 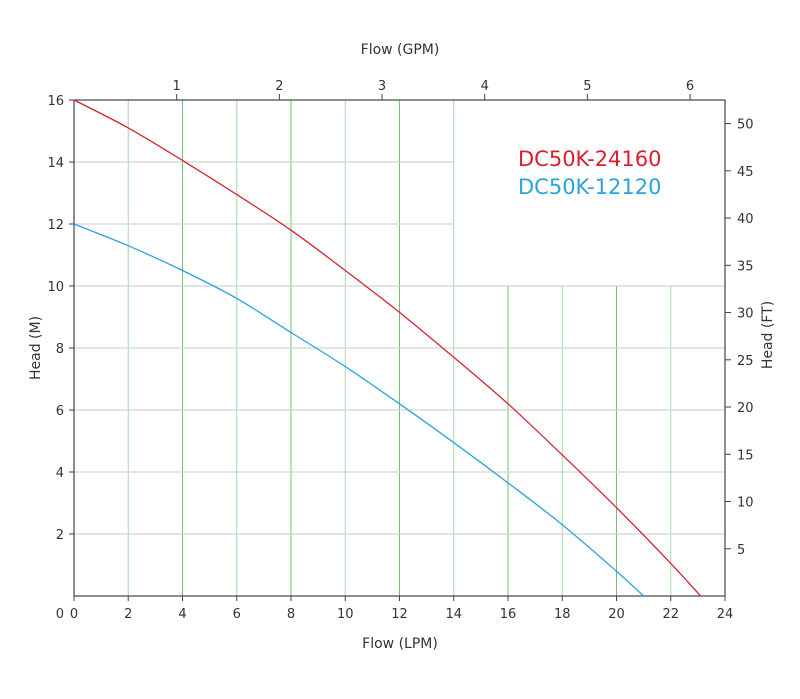 What do you see at coordinates (485, 86) in the screenshot?
I see `x2-tick-label: 4` at bounding box center [485, 86].